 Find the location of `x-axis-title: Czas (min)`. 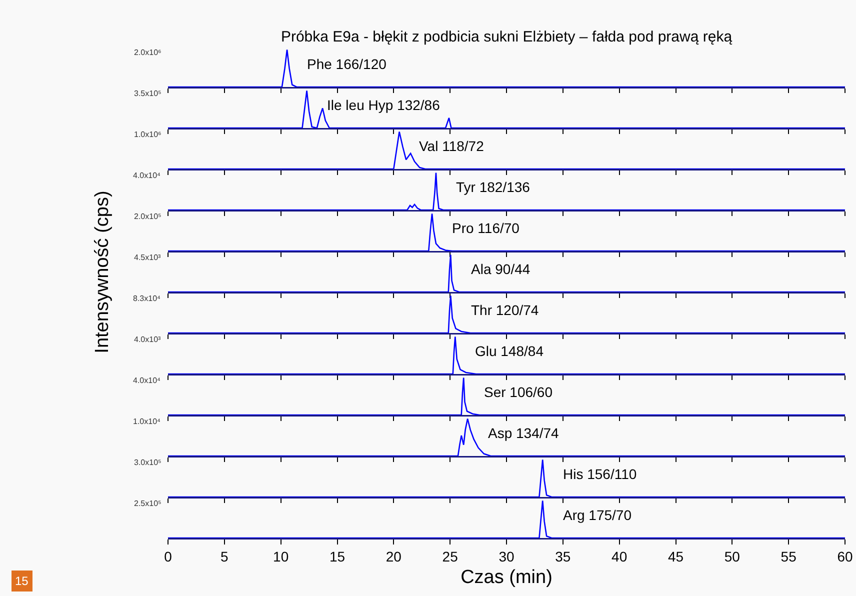

x-axis-title: Czas (min) is located at coordinates (506, 577).